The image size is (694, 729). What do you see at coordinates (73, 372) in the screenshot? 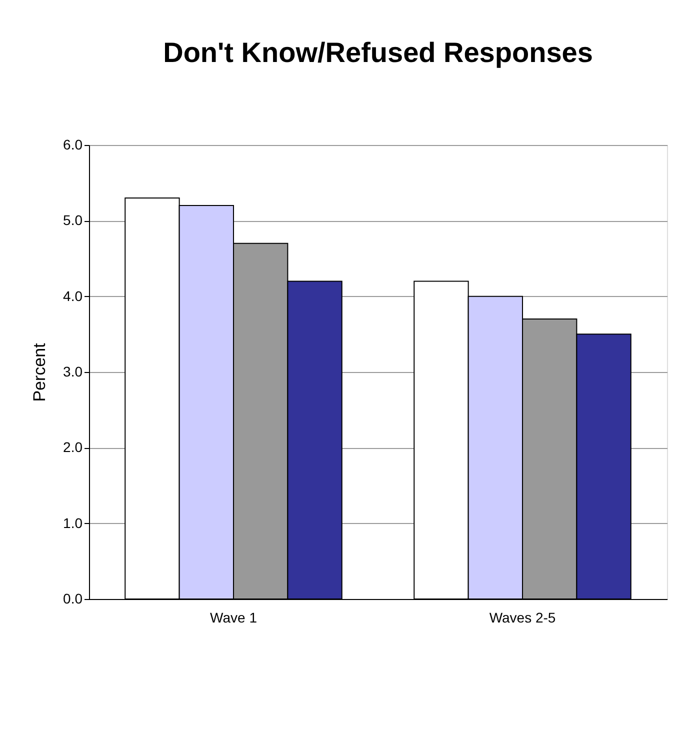
I see `y-tick-label: 3.0` at bounding box center [73, 372].